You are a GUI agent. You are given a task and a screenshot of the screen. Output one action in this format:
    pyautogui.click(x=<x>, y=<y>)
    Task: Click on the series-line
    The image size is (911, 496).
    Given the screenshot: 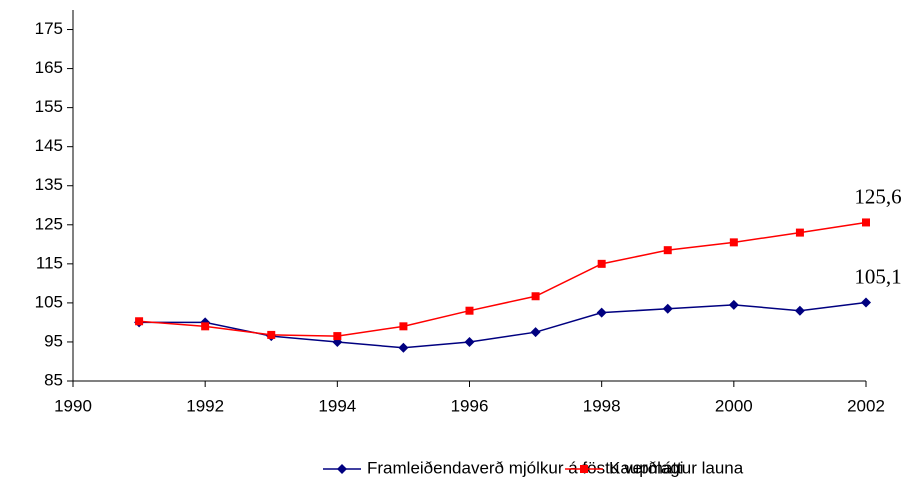 What is the action you would take?
    pyautogui.click(x=503, y=325)
    